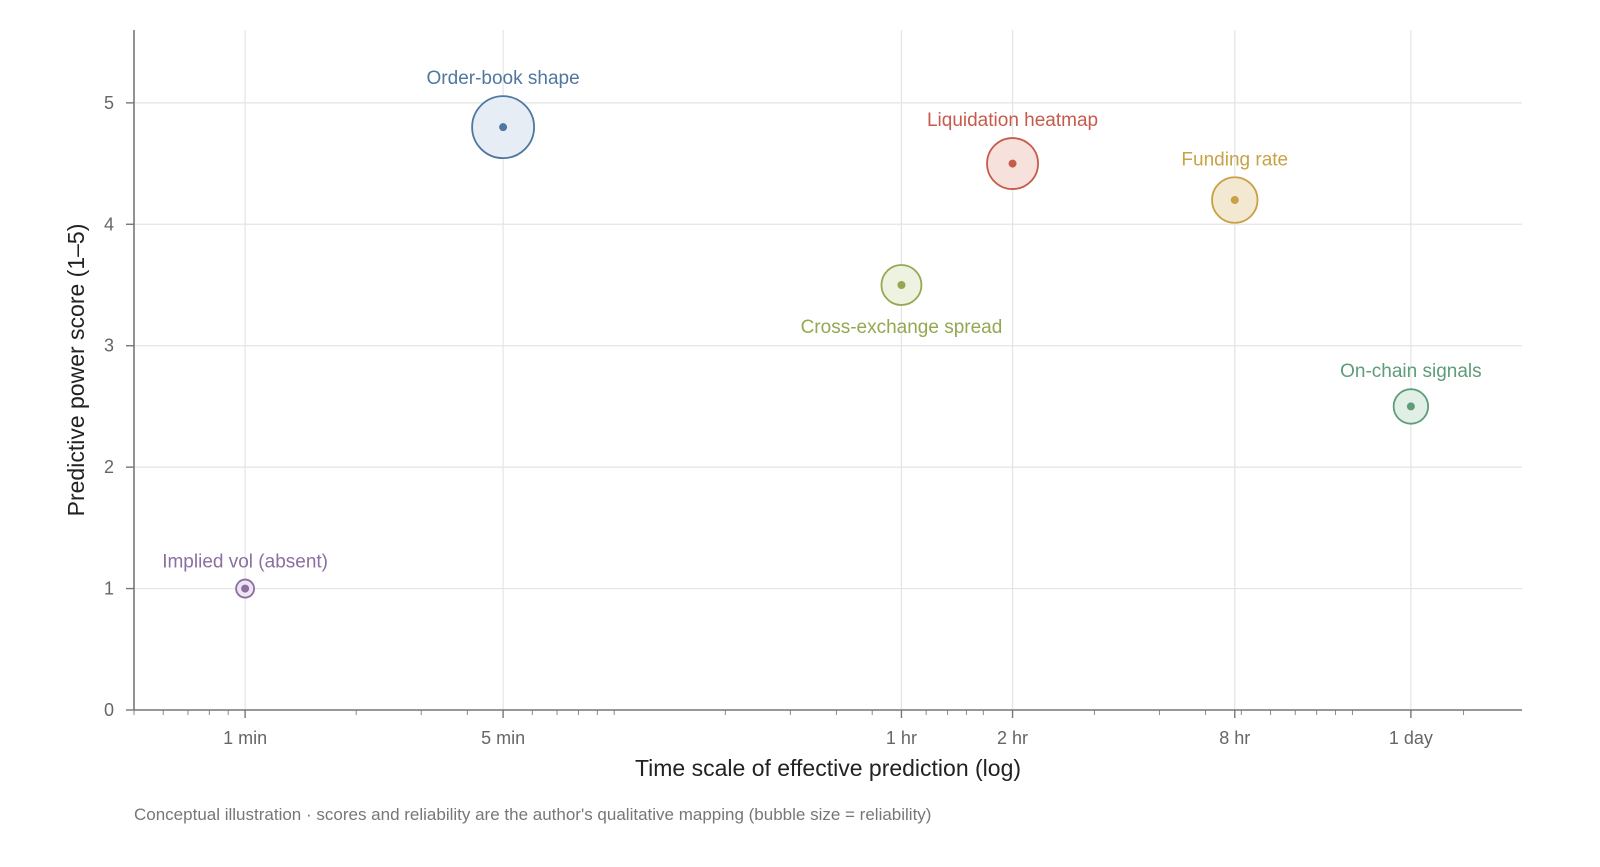 The width and height of the screenshot is (1600, 867). What do you see at coordinates (109, 710) in the screenshot?
I see `y-tick-label: 0` at bounding box center [109, 710].